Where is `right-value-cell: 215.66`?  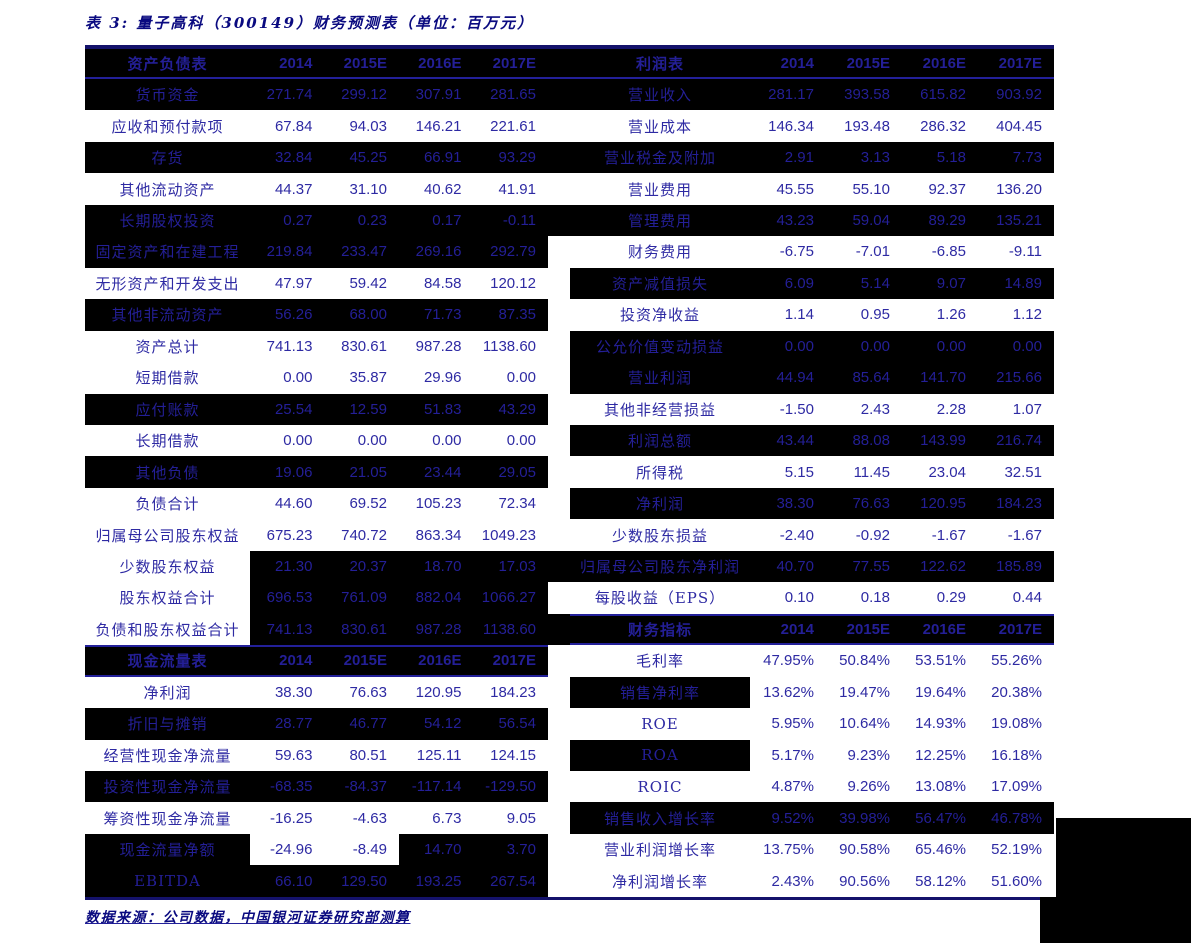
right-value-cell: 215.66 is located at coordinates (1016, 378).